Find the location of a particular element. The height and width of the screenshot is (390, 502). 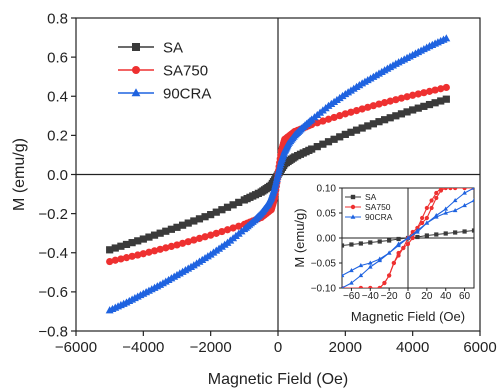

inset-x-tick-label: −60 is located at coordinates (351, 296).